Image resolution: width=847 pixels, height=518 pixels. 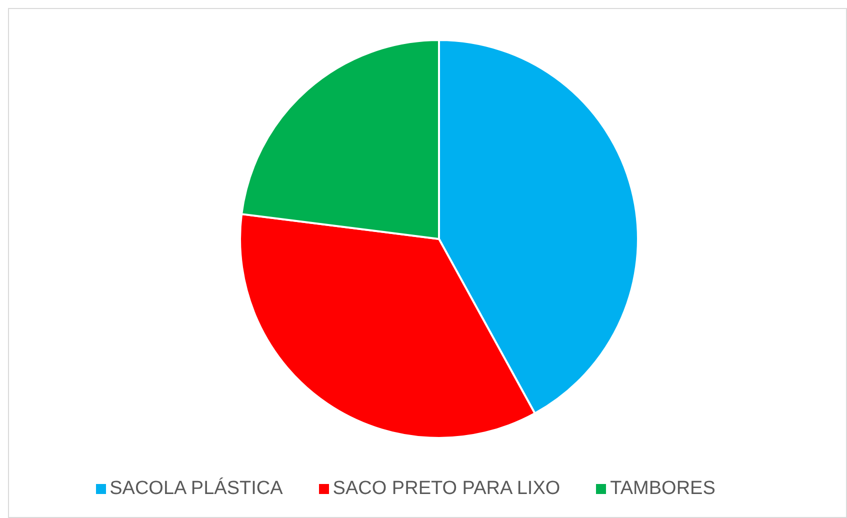 I want to click on legend-label: TAMBORES, so click(x=663, y=488).